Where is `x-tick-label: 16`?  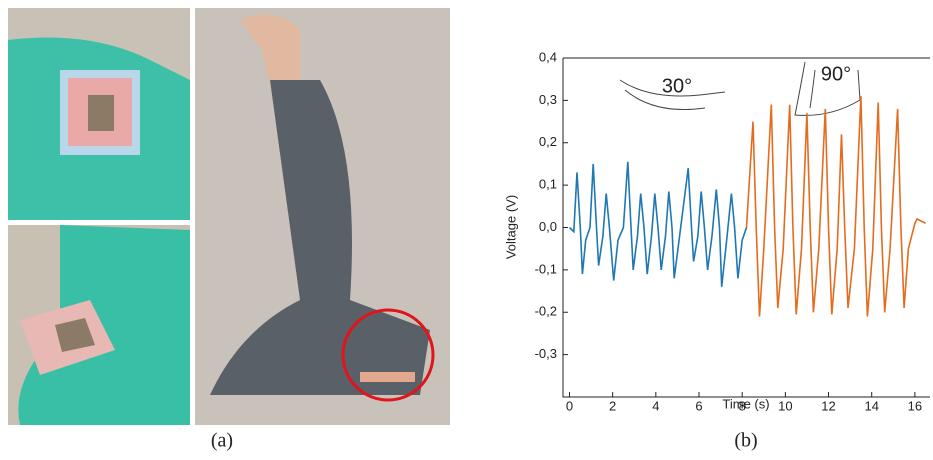 x-tick-label: 16 is located at coordinates (915, 405).